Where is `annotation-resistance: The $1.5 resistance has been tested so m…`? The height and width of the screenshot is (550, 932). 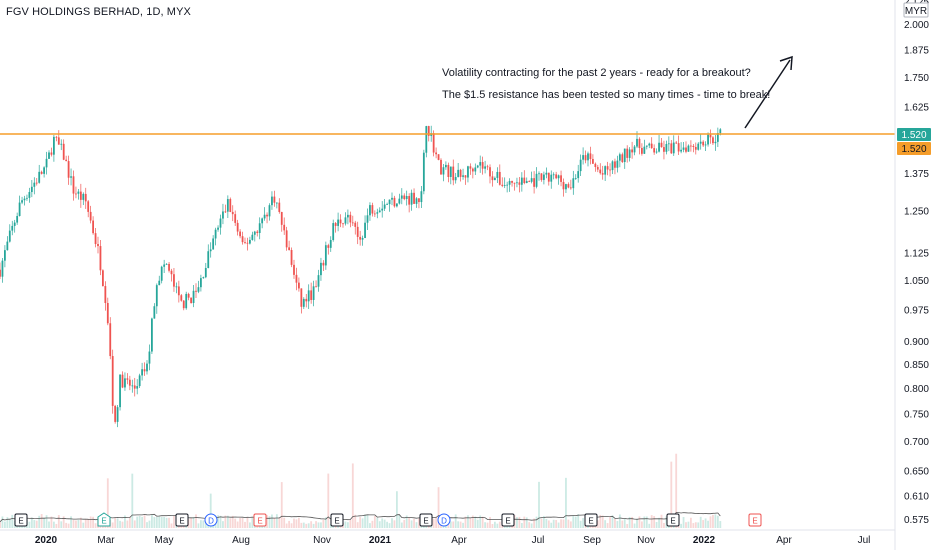
annotation-resistance: The $1.5 resistance has been tested so m… is located at coordinates (606, 95).